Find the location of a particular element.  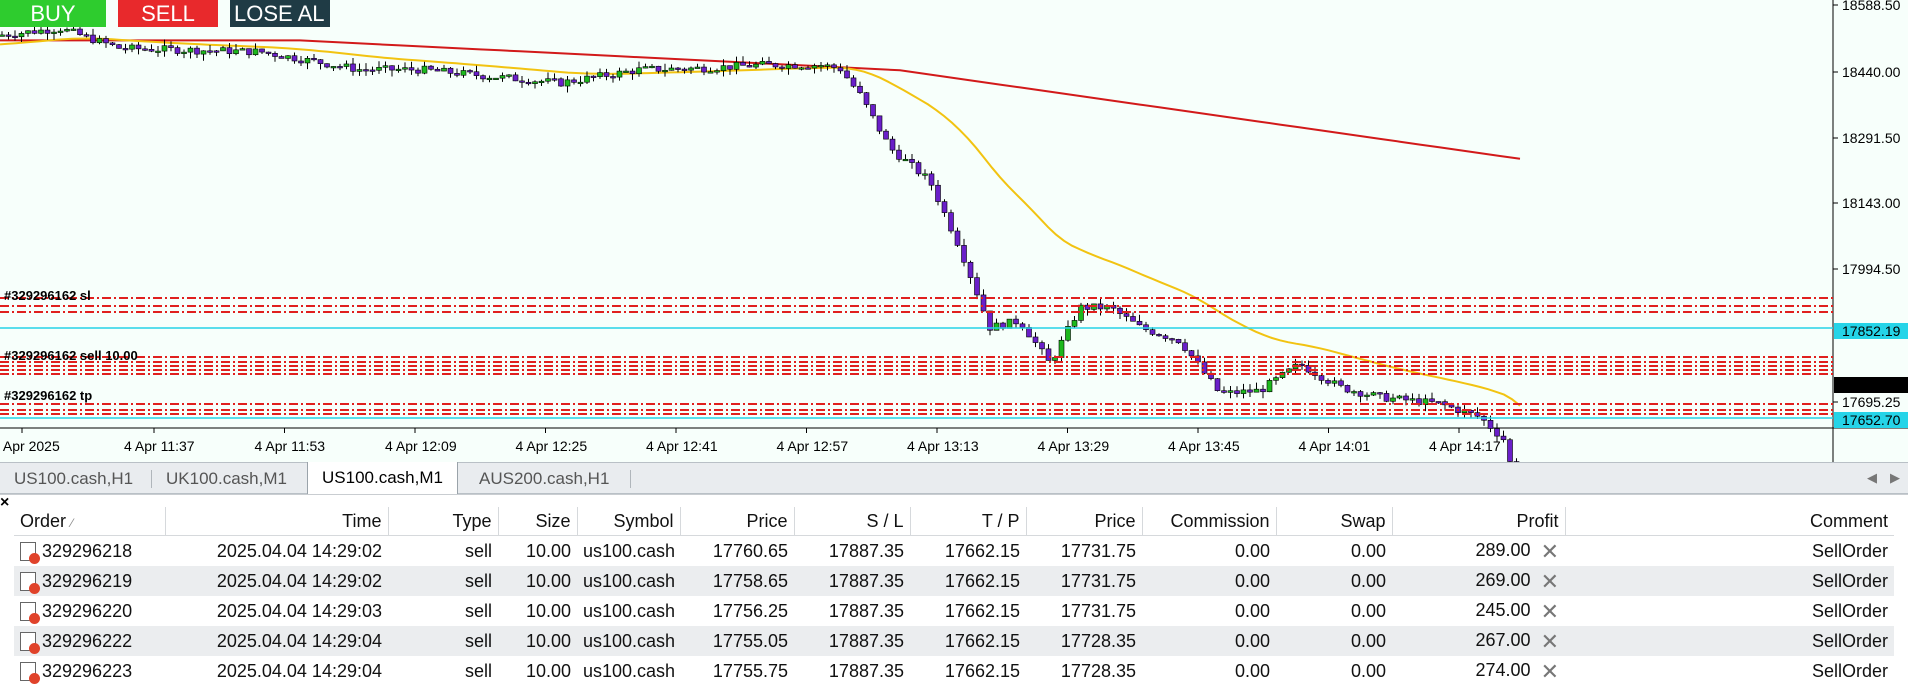

header-time: Time is located at coordinates (276, 521).